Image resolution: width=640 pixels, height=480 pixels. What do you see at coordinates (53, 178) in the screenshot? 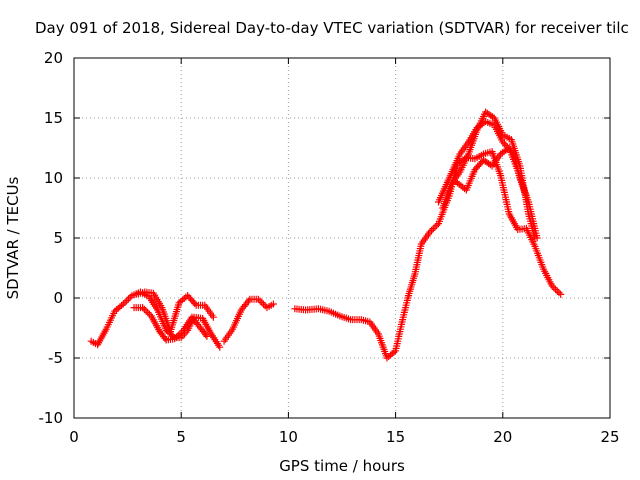
I see `y-tick-label: 10` at bounding box center [53, 178].